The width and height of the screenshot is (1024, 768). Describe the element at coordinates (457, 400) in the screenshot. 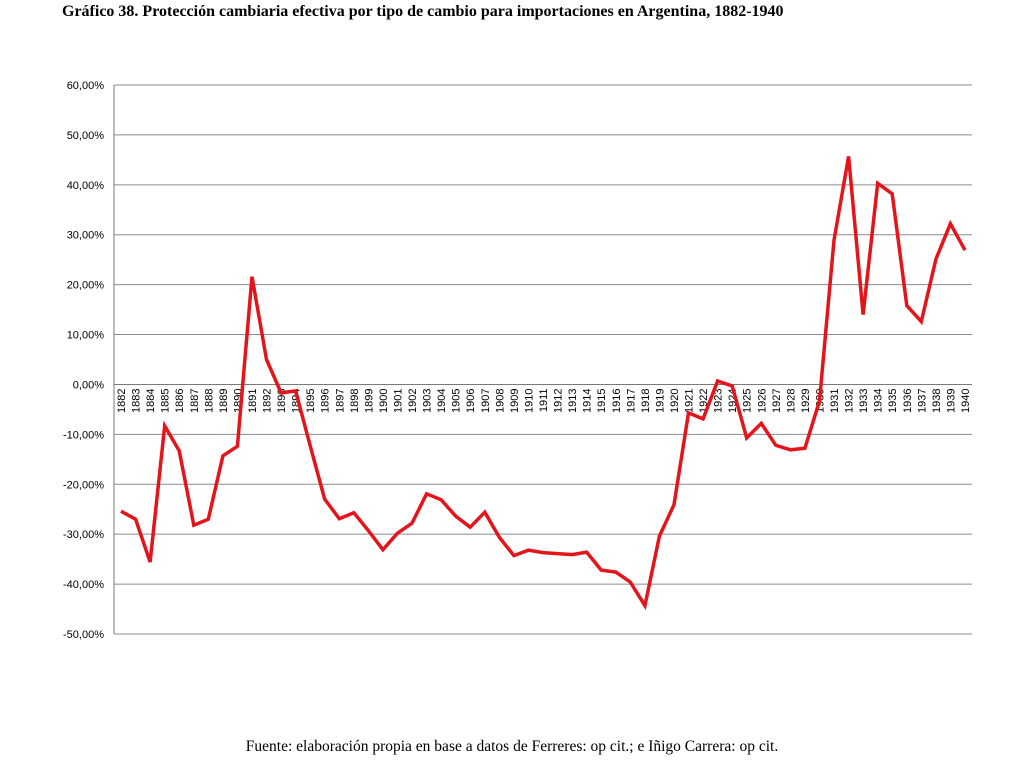

I see `x-tick-label: 1905` at that location.